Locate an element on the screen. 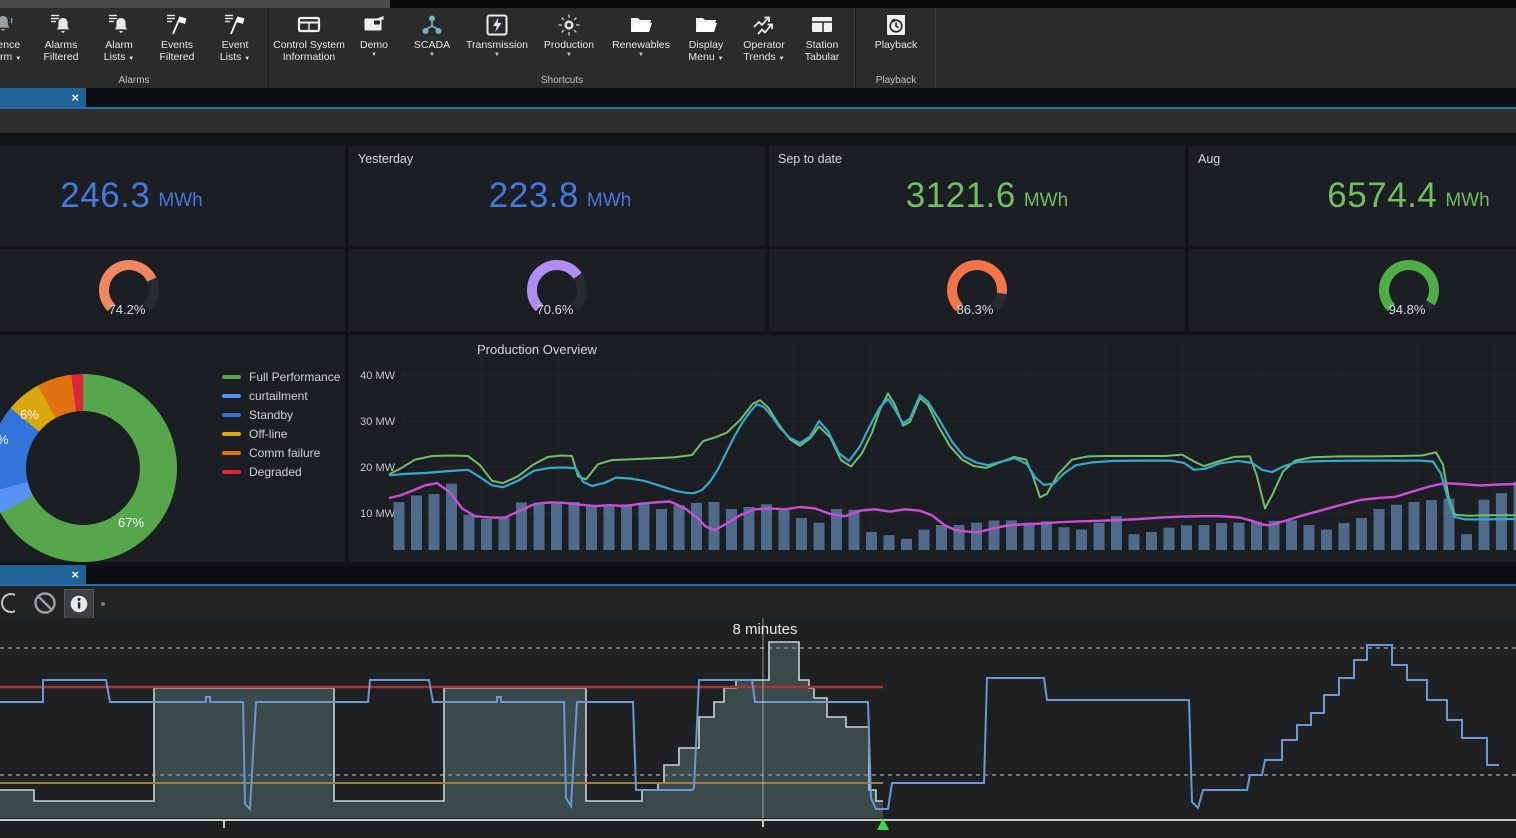 This screenshot has width=1516, height=838. ribbon-group-playback: Playback Playback is located at coordinates (895, 48).